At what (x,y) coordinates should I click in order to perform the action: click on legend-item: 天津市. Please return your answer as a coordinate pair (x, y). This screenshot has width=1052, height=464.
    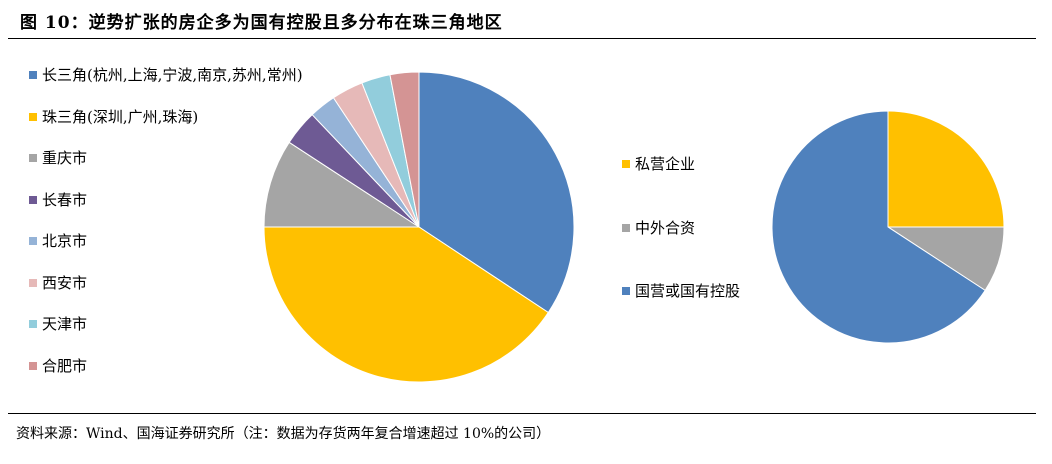
    Looking at the image, I should click on (58, 323).